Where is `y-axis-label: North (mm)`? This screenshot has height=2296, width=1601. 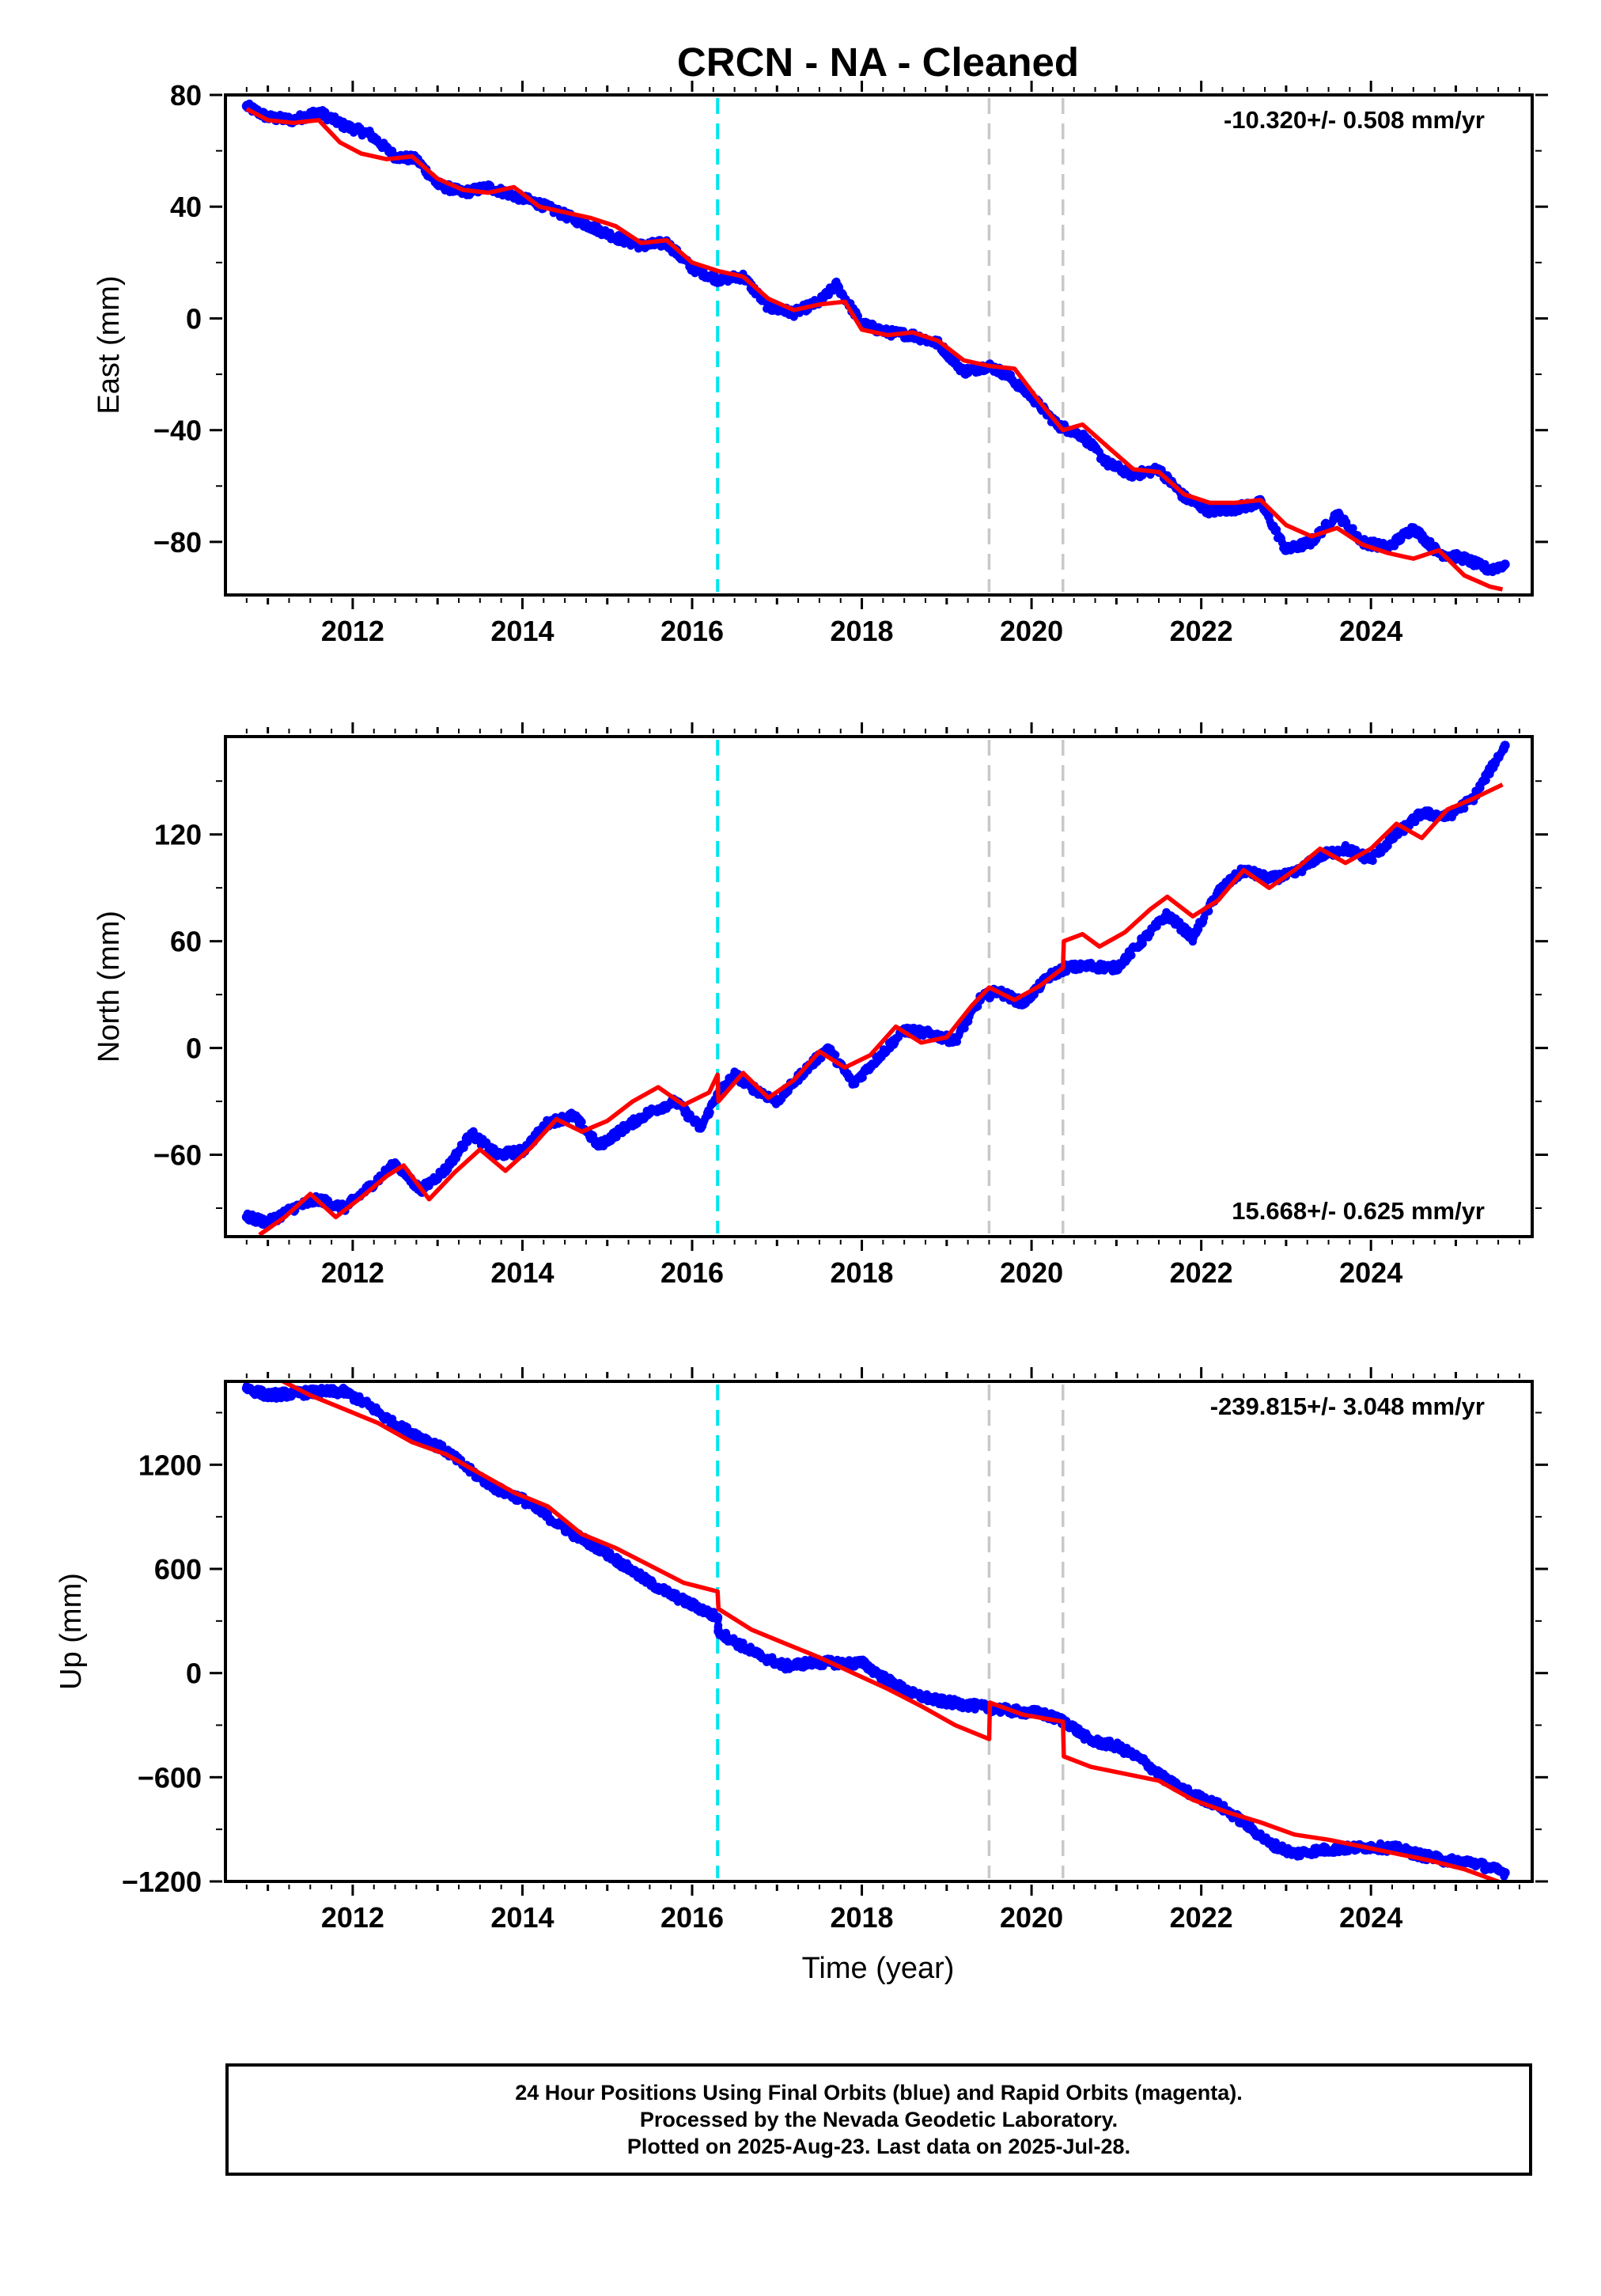 y-axis-label: North (mm) is located at coordinates (109, 987).